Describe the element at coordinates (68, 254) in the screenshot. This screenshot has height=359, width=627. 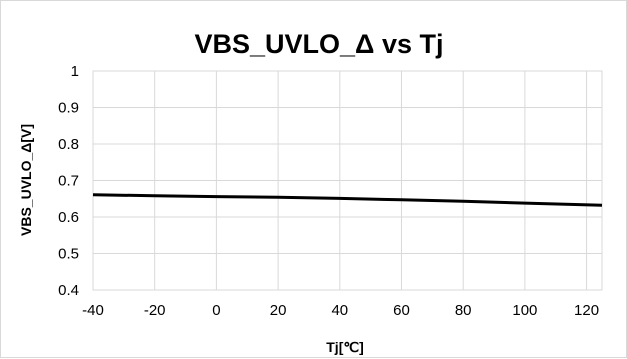
I see `y-tick-label: 0.5` at that location.